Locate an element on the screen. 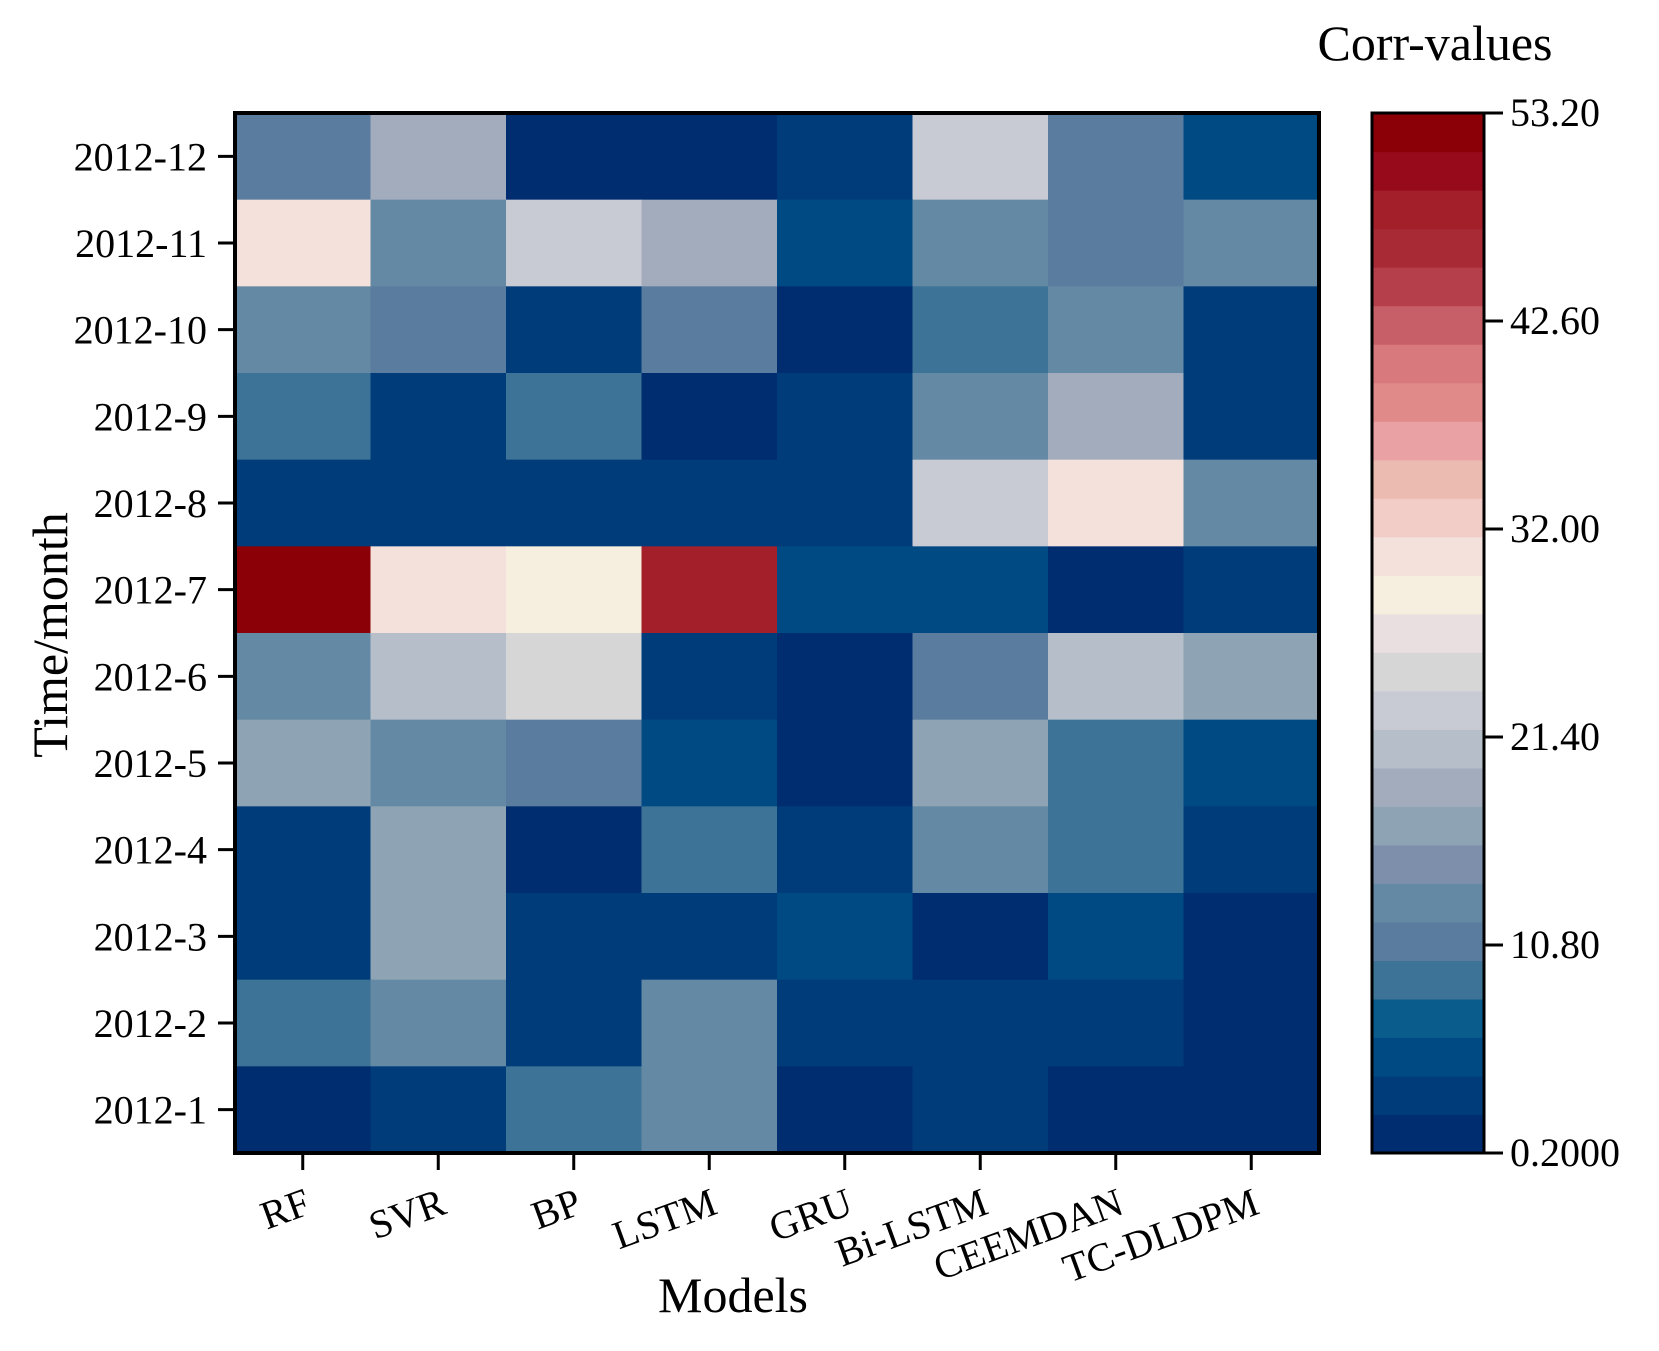  heatmap-cell-2012-12-SVR is located at coordinates (438, 157).